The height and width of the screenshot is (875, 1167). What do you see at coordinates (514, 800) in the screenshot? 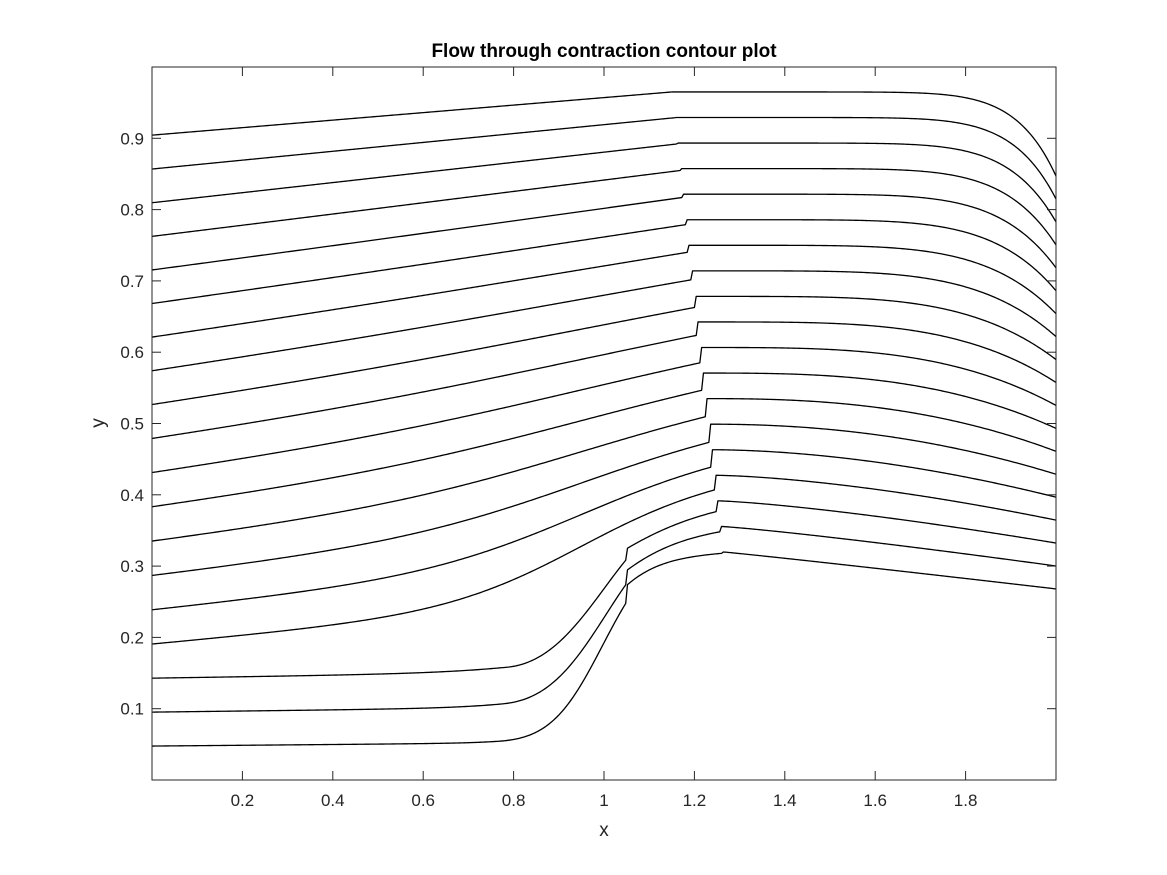
I see `x-tick-label: 0.8` at bounding box center [514, 800].